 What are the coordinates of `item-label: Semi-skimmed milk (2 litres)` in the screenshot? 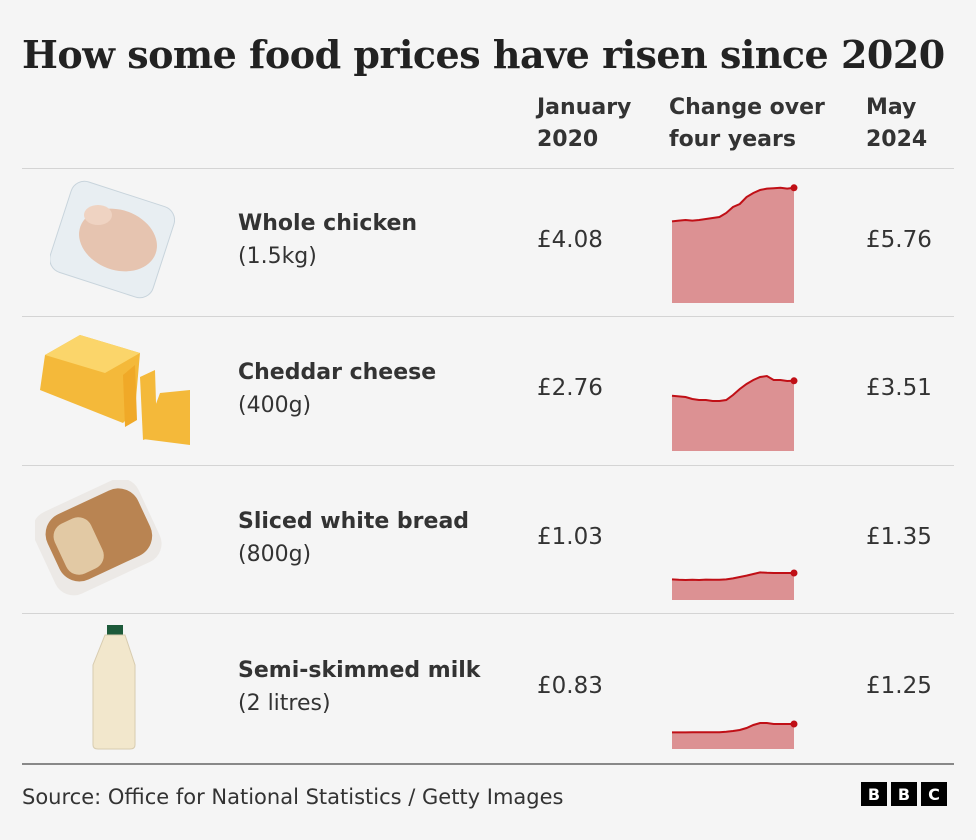 It's located at (359, 687).